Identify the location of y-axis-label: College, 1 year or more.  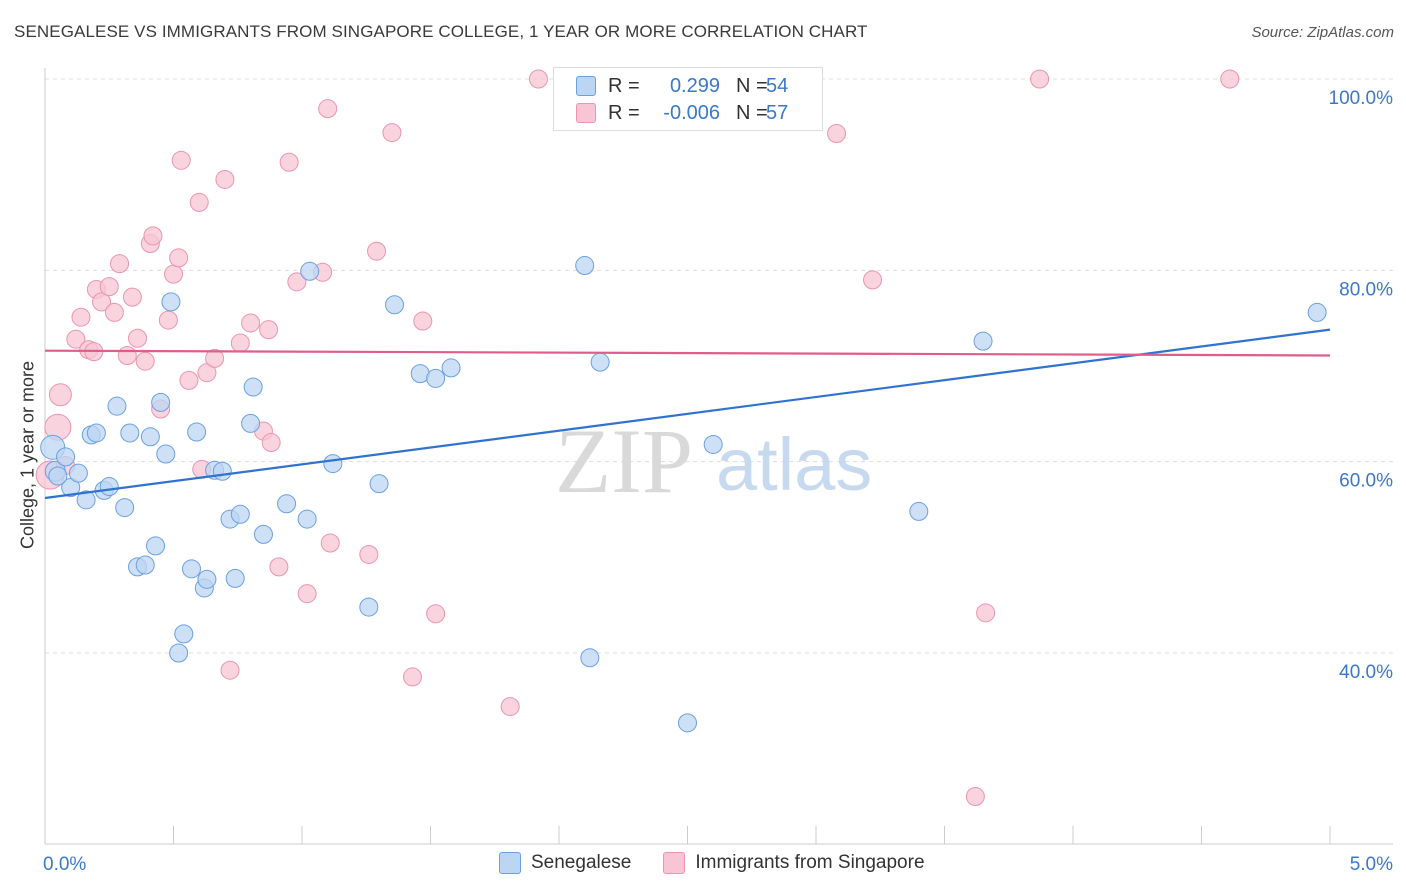
(27, 455).